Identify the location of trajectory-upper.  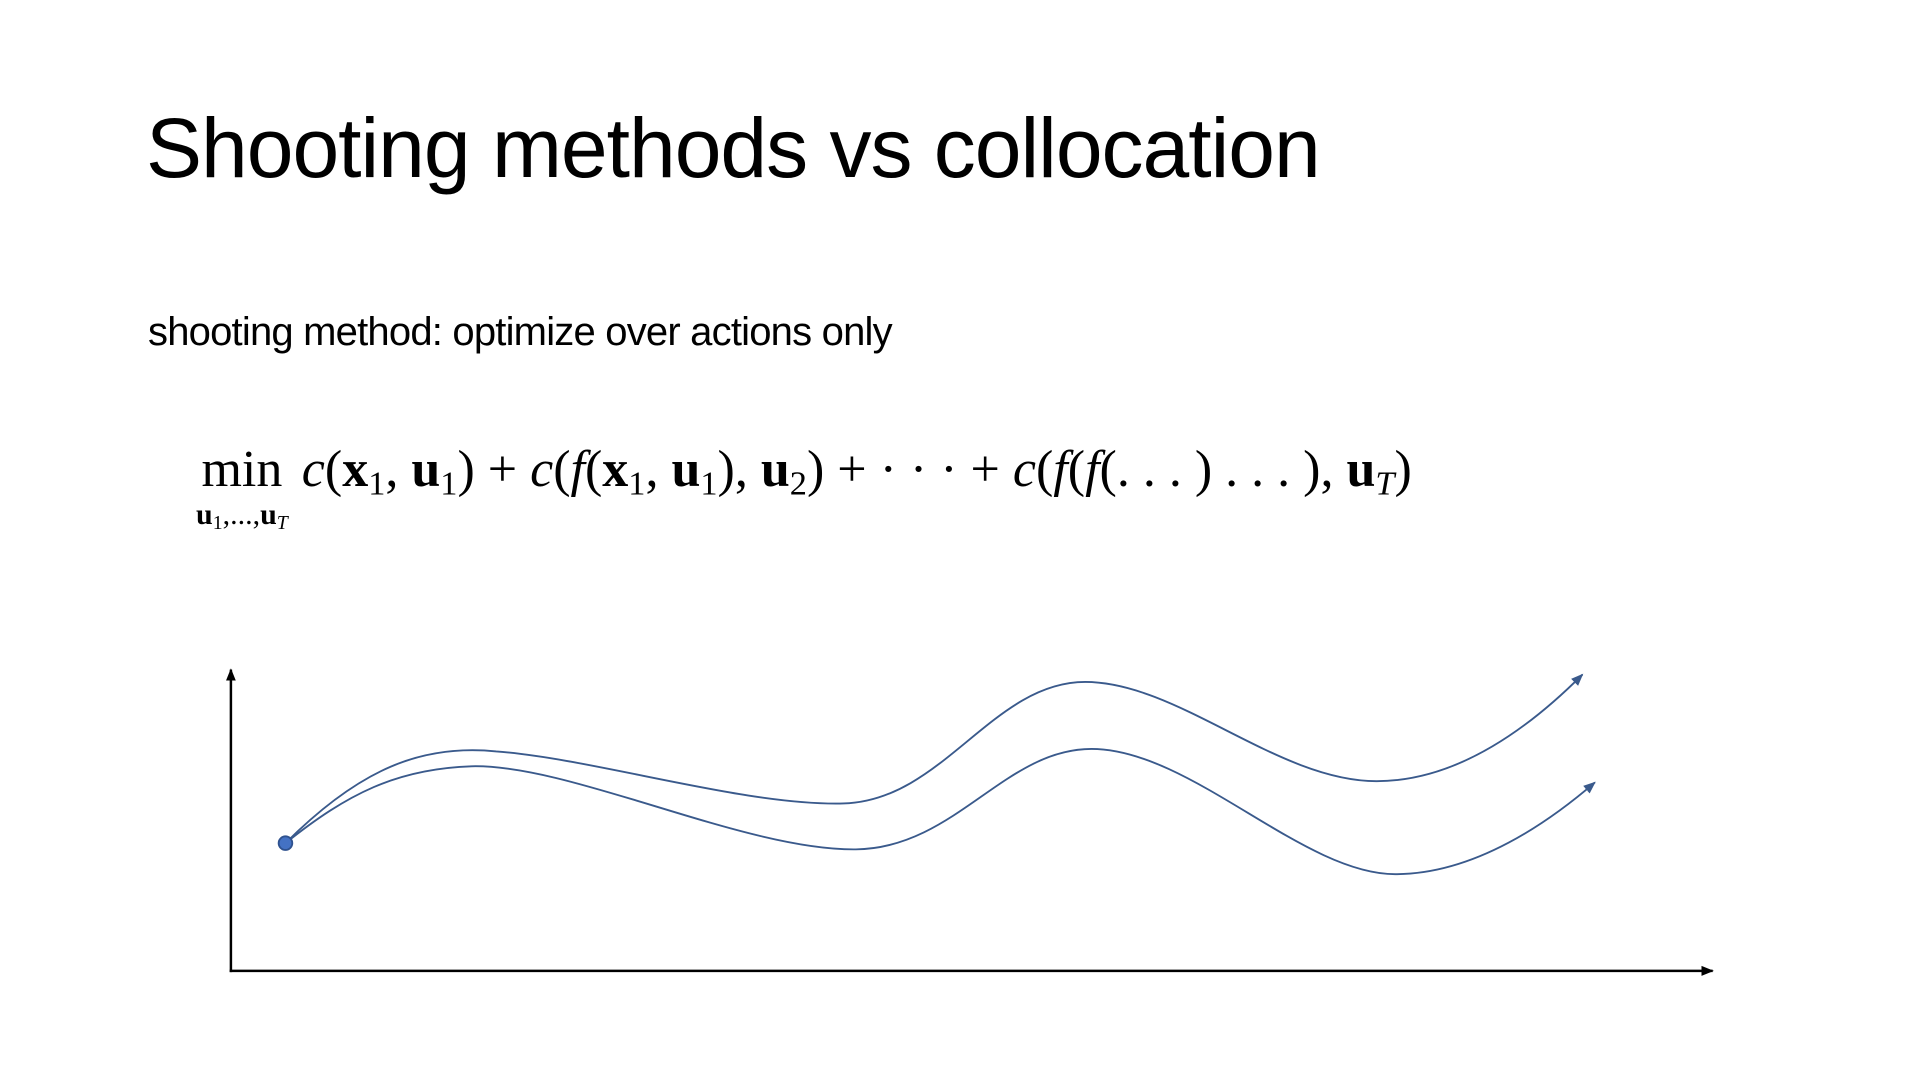
(934, 758).